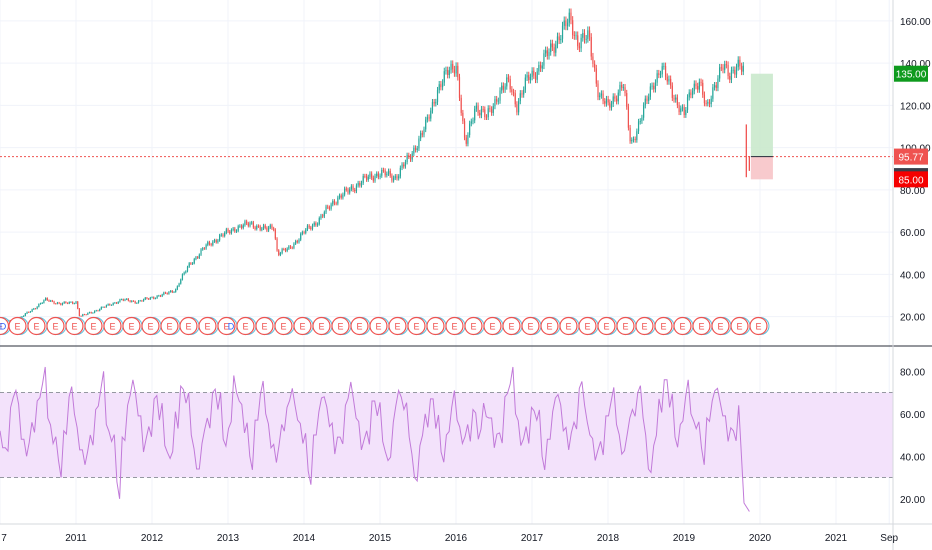  Describe the element at coordinates (761, 126) in the screenshot. I see `long-position-tool` at that location.